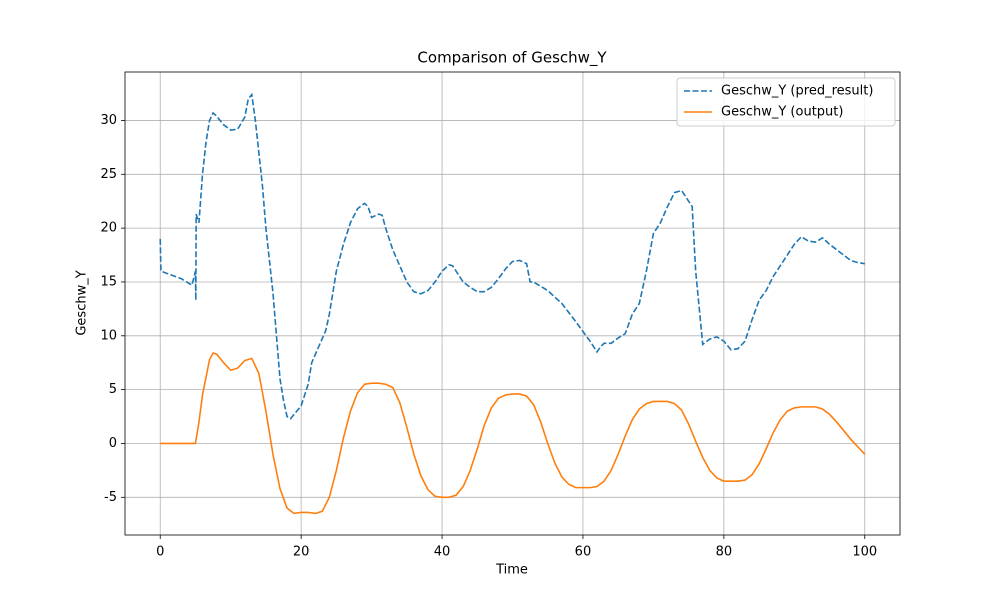 The width and height of the screenshot is (1000, 600). I want to click on y-axis-label: Geschw_Y, so click(82, 302).